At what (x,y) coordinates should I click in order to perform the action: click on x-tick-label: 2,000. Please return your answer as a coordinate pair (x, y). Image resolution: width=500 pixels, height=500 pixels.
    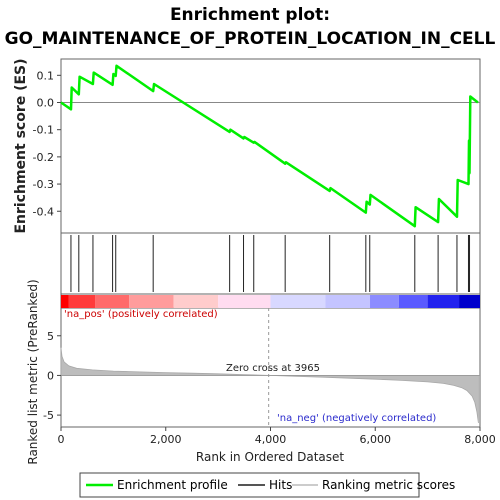
    Looking at the image, I should click on (166, 439).